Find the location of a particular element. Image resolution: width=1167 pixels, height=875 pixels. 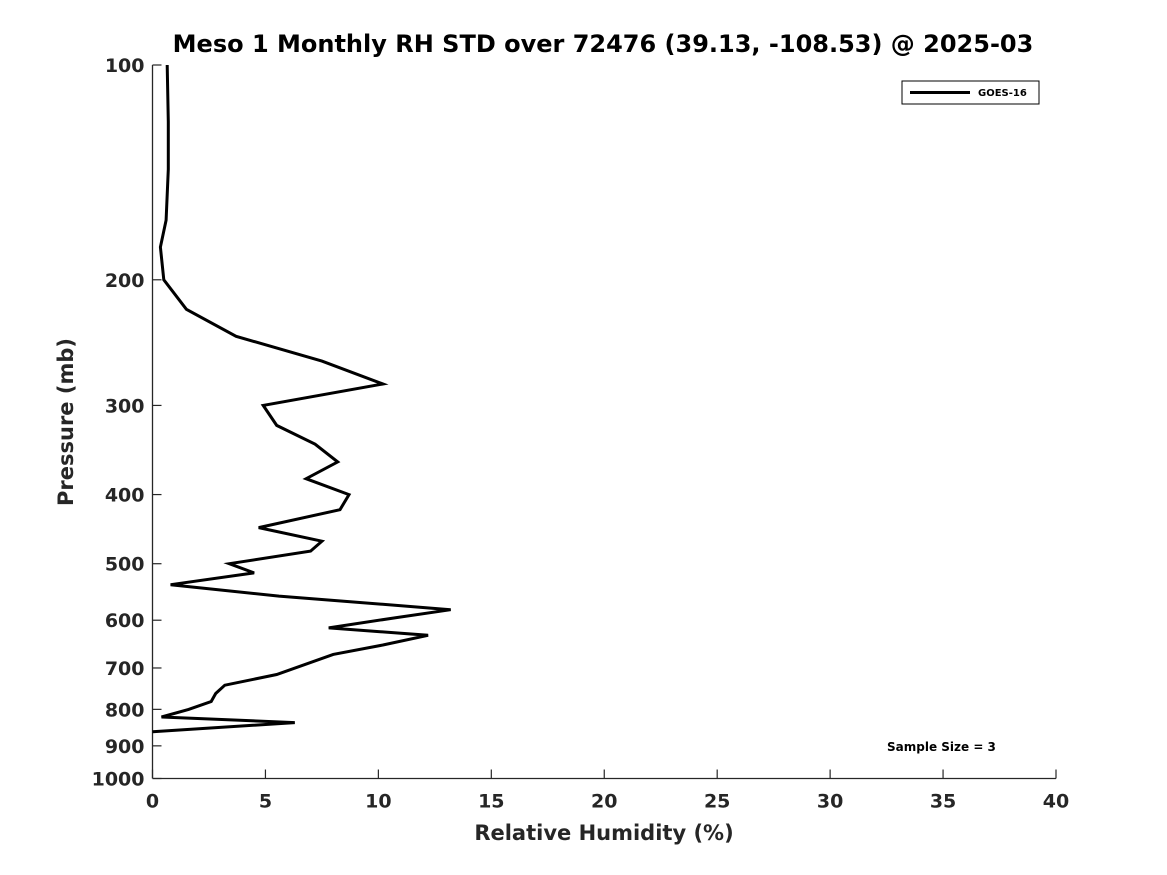

x-tick-label: 35 is located at coordinates (943, 802).